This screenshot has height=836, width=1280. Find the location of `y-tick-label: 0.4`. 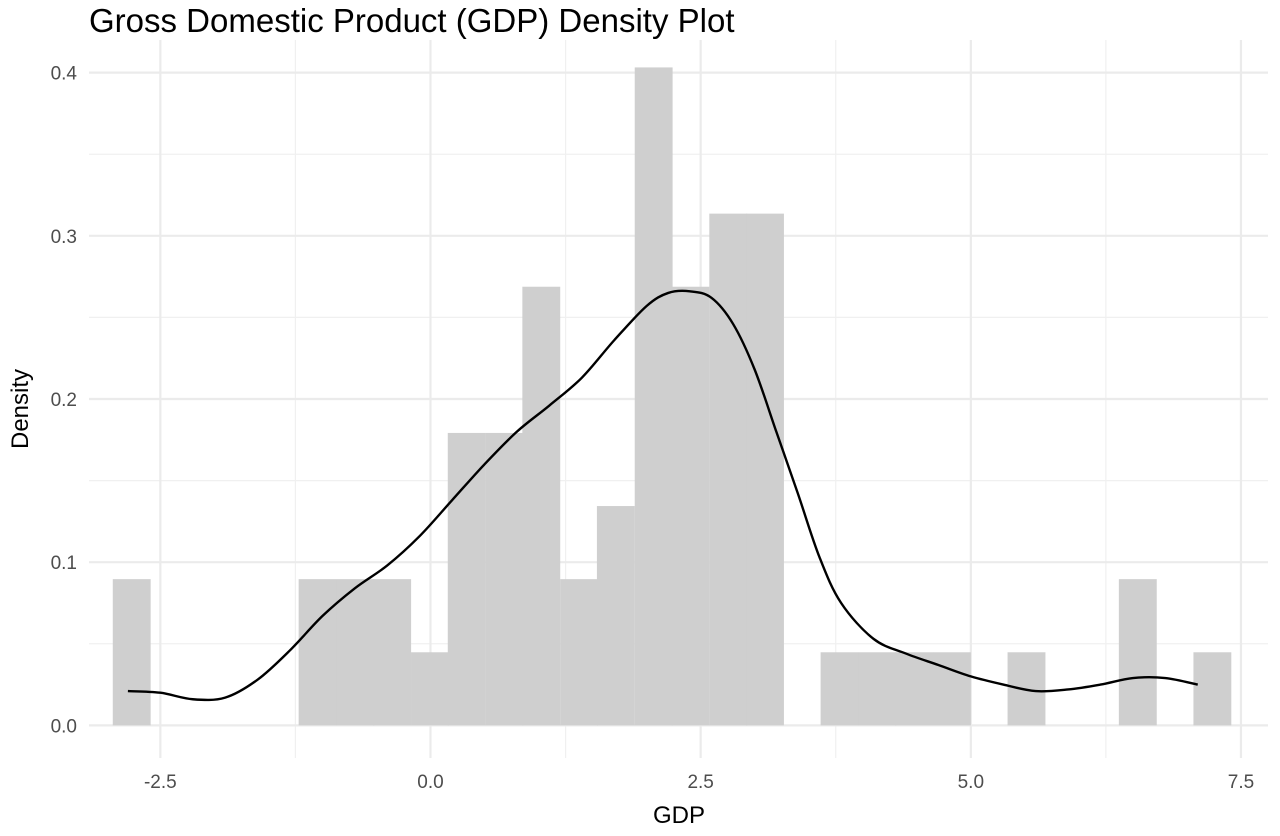

y-tick-label: 0.4 is located at coordinates (64, 74).